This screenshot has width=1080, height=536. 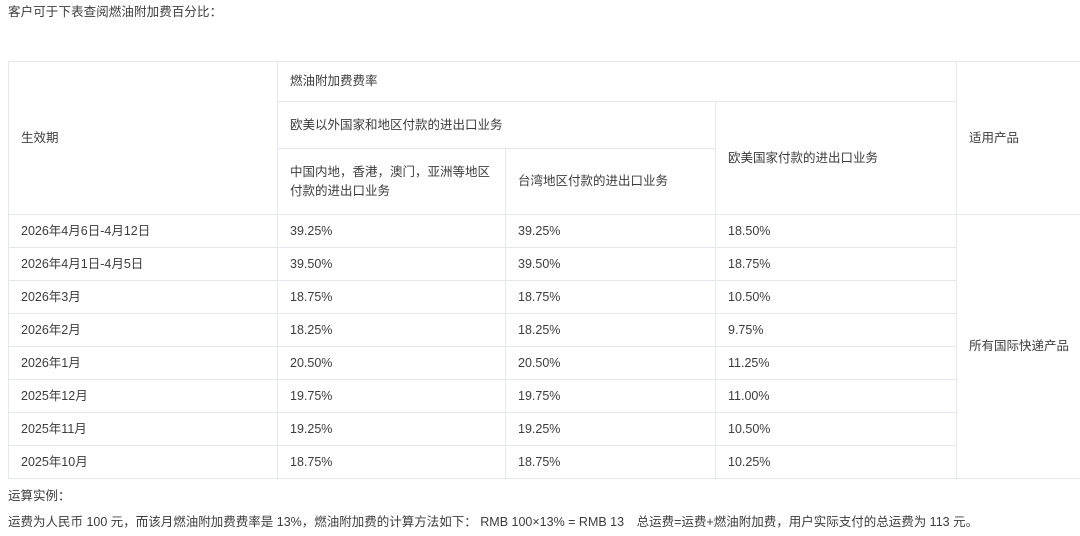 I want to click on cell-taiwan: 20.50%, so click(x=610, y=363).